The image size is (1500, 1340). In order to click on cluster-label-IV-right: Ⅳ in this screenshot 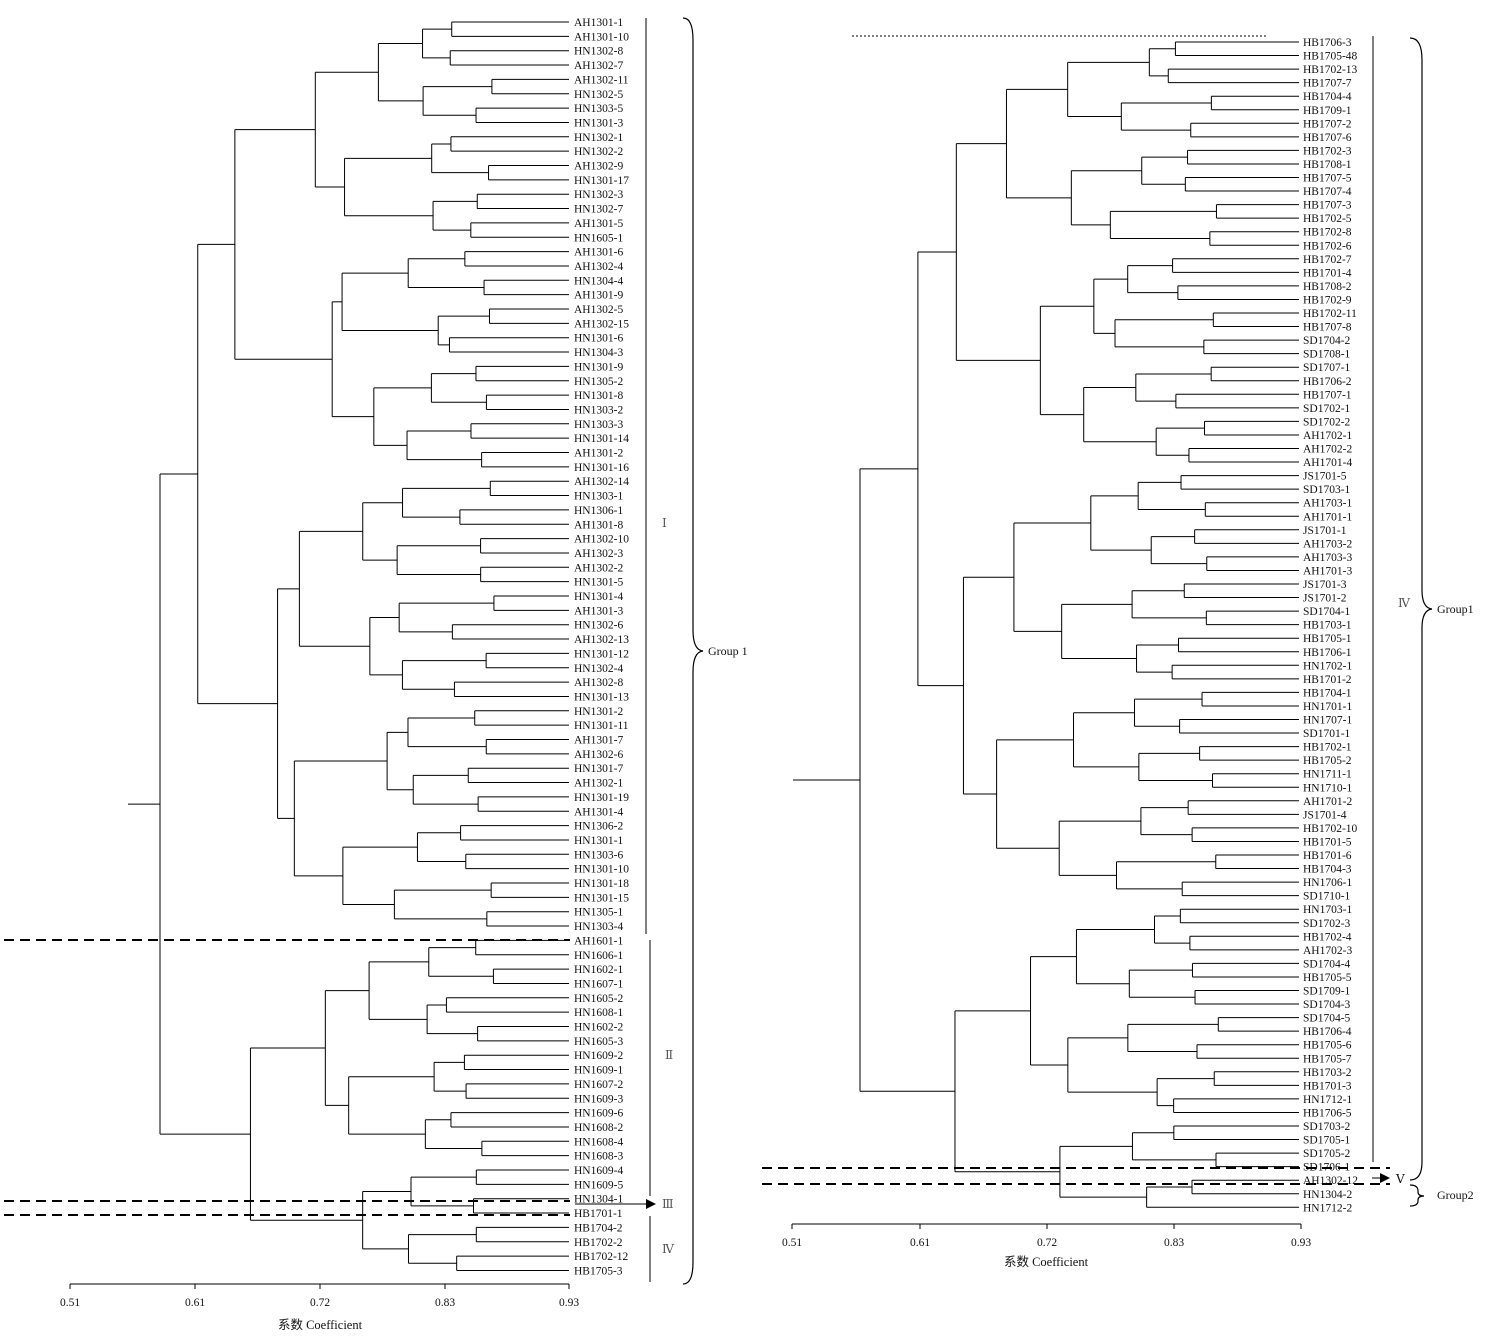, I will do `click(1404, 603)`.